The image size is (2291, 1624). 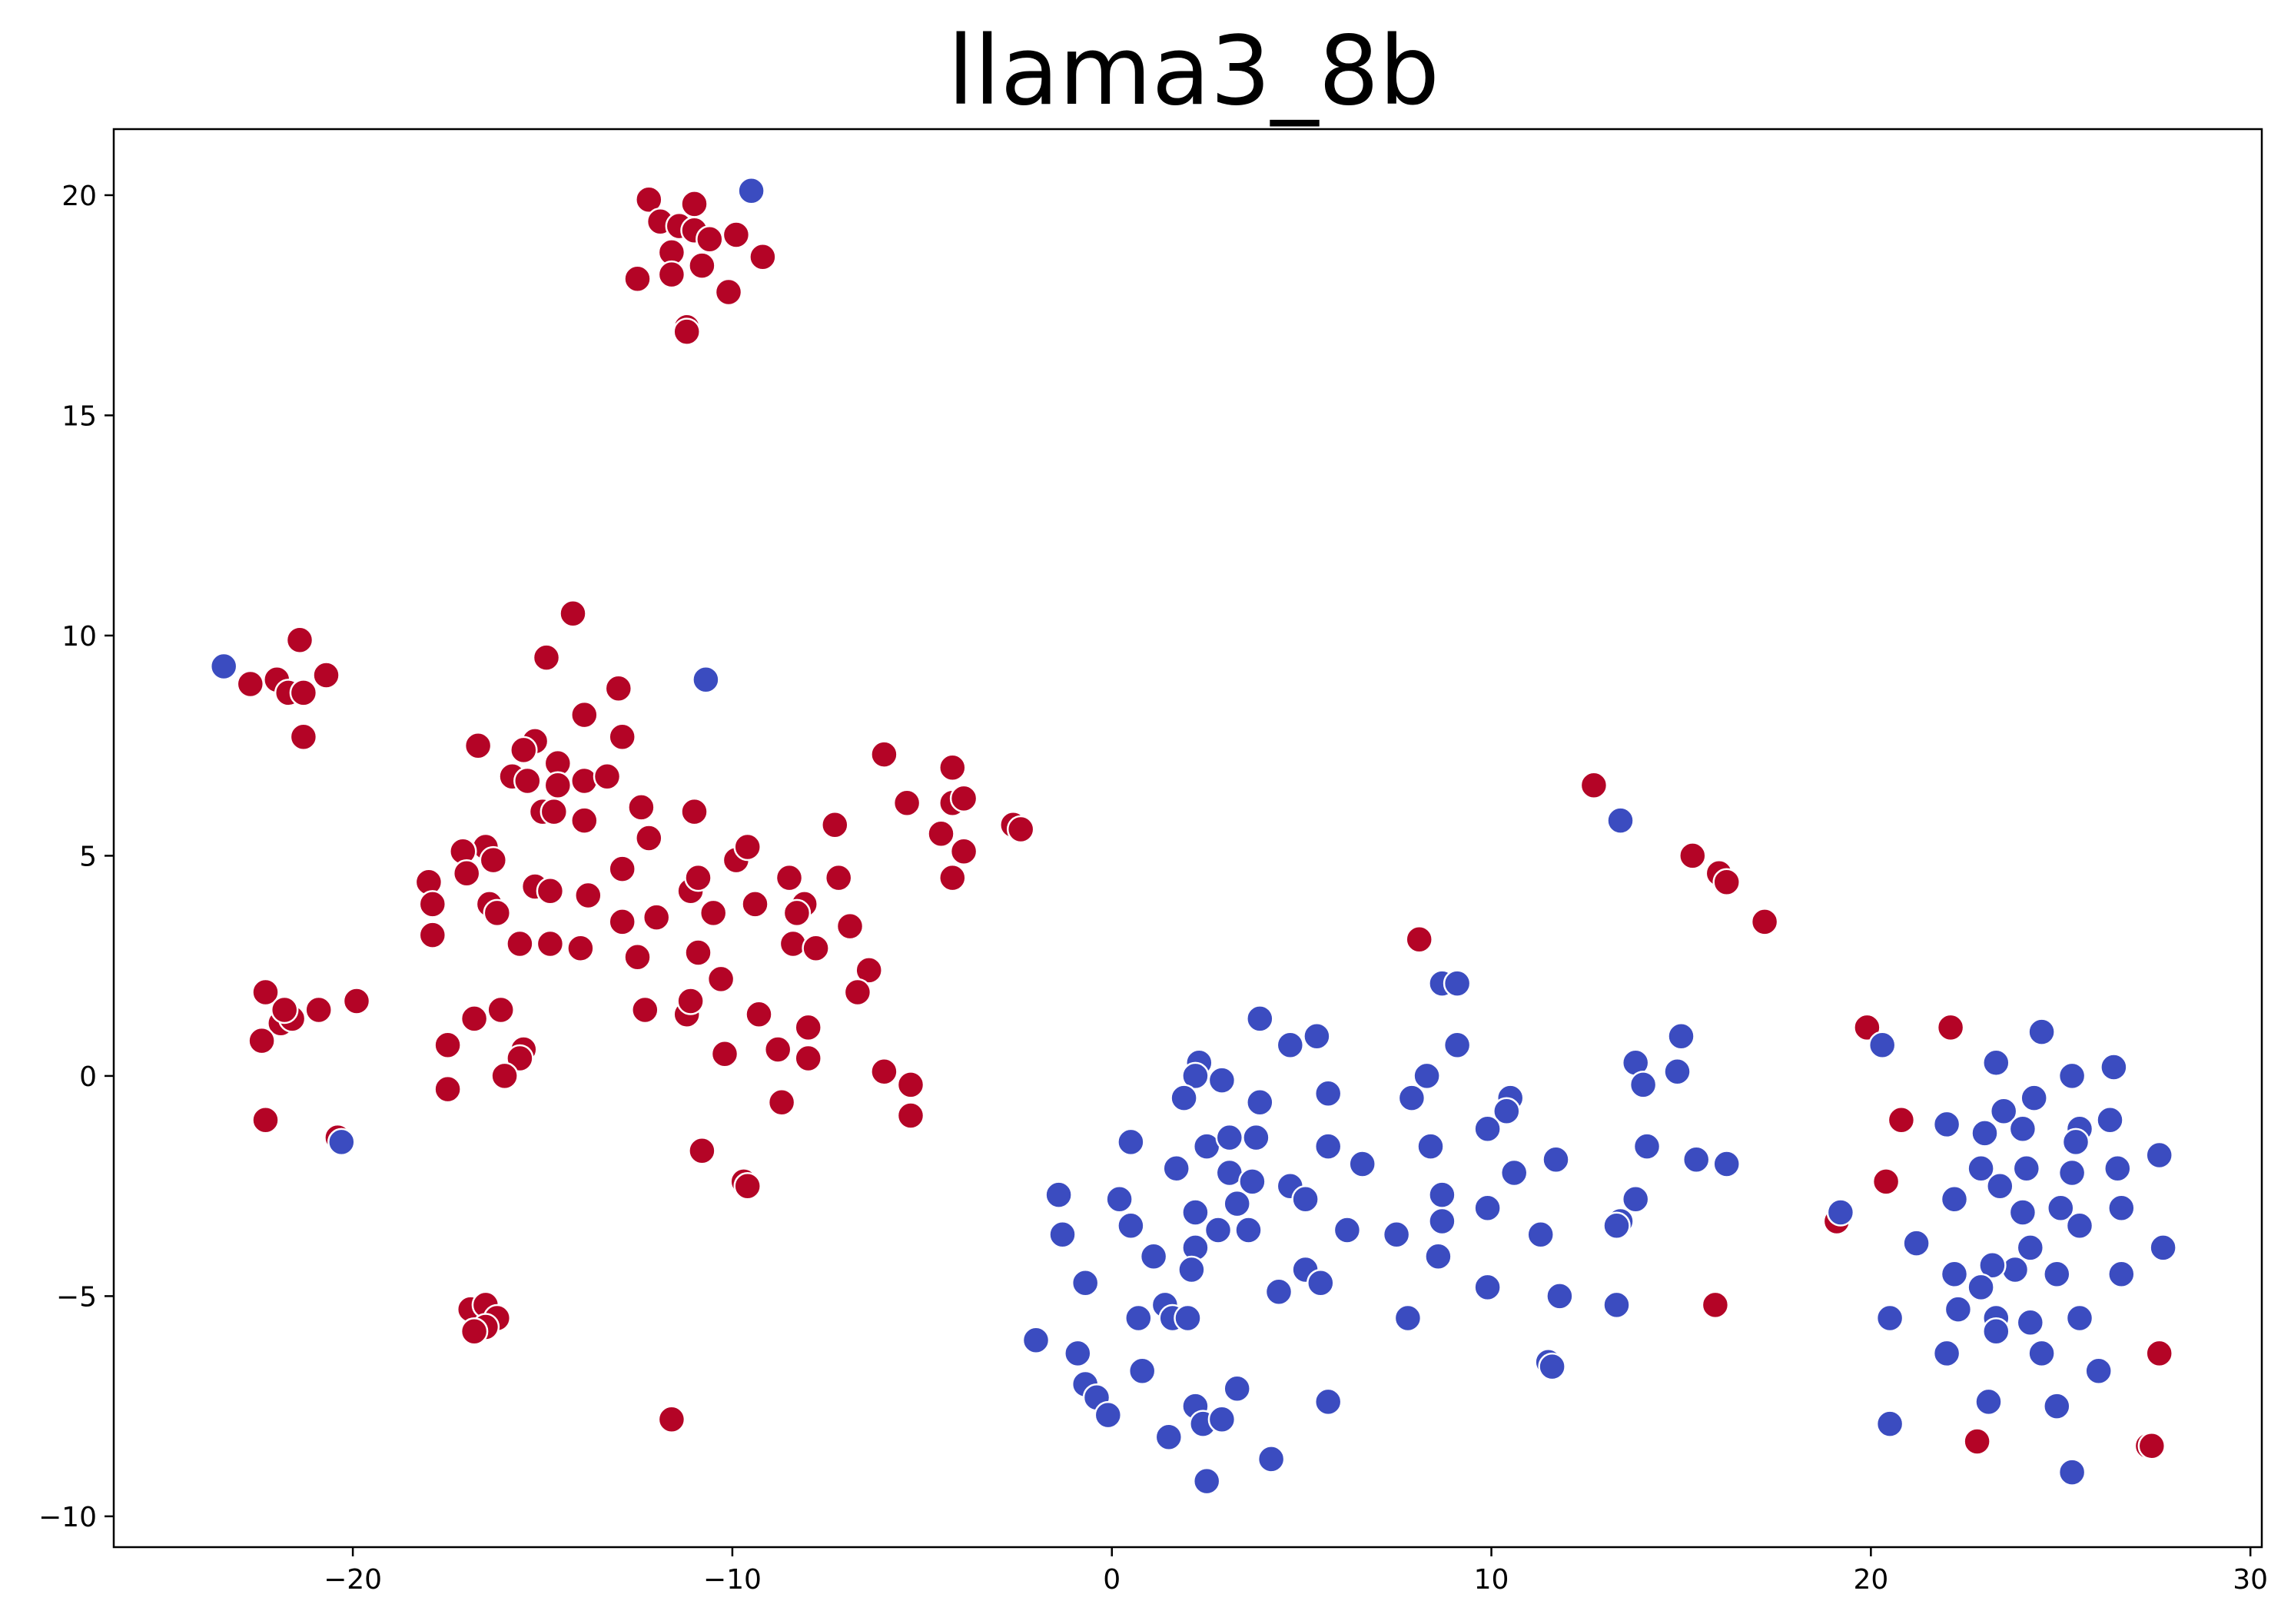 I want to click on x-tick-label: 0, so click(x=1112, y=1580).